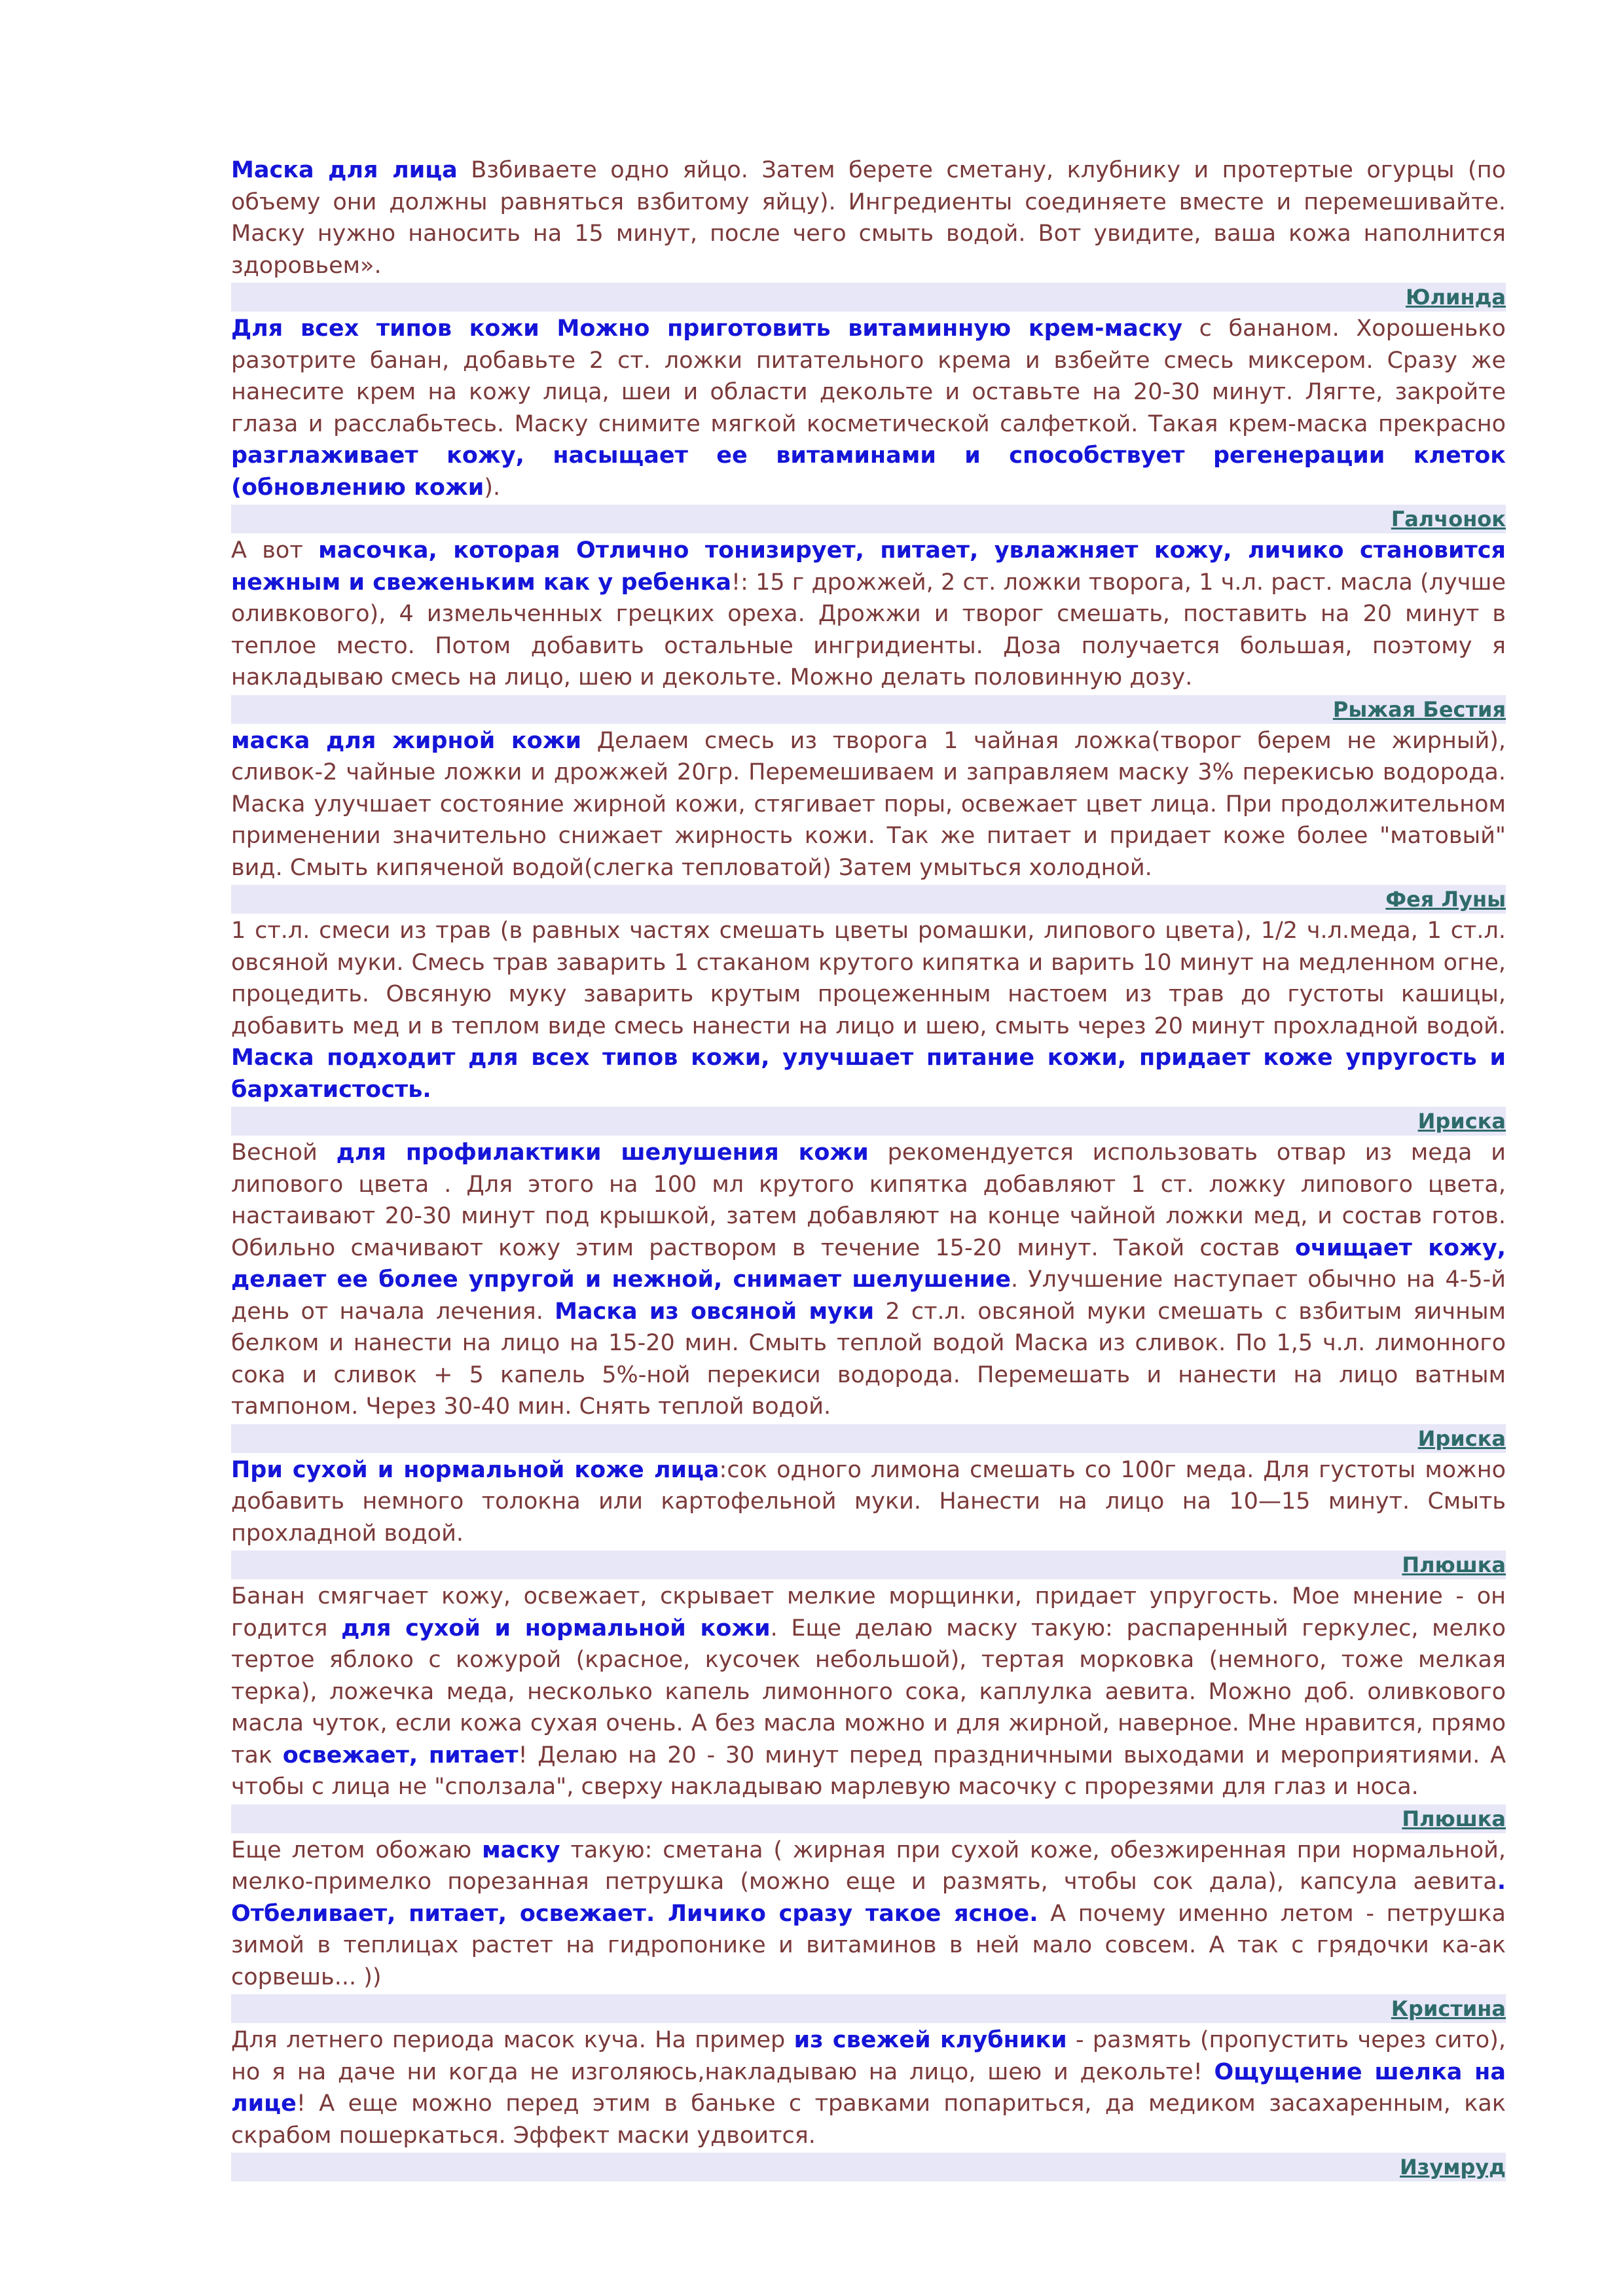 Image resolution: width=1623 pixels, height=2296 pixels. What do you see at coordinates (868, 899) in the screenshot?
I see `author-bar: Фея Луны` at bounding box center [868, 899].